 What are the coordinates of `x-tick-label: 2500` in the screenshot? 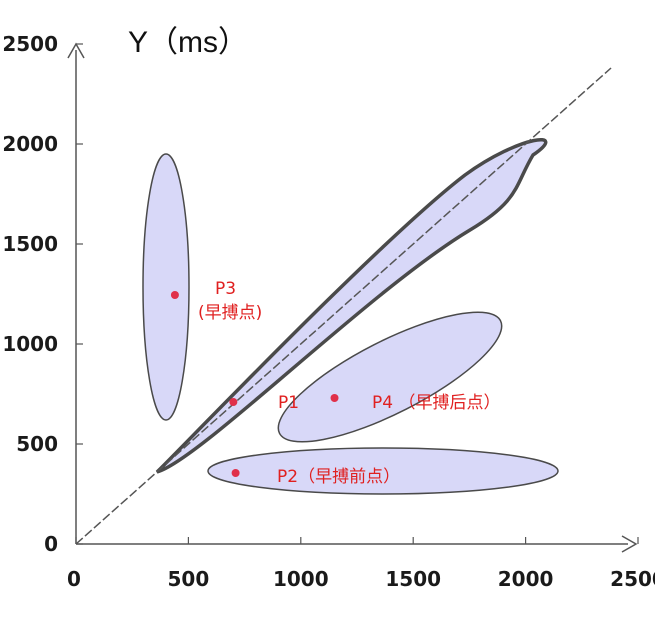 It's located at (632, 579).